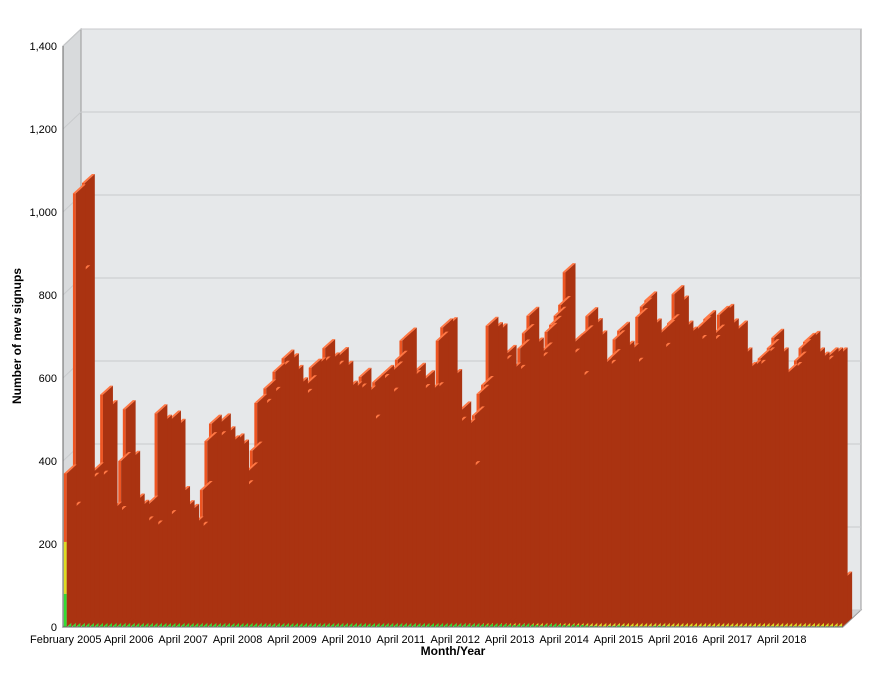  Describe the element at coordinates (673, 640) in the screenshot. I see `x-tick-label: April 2016` at that location.